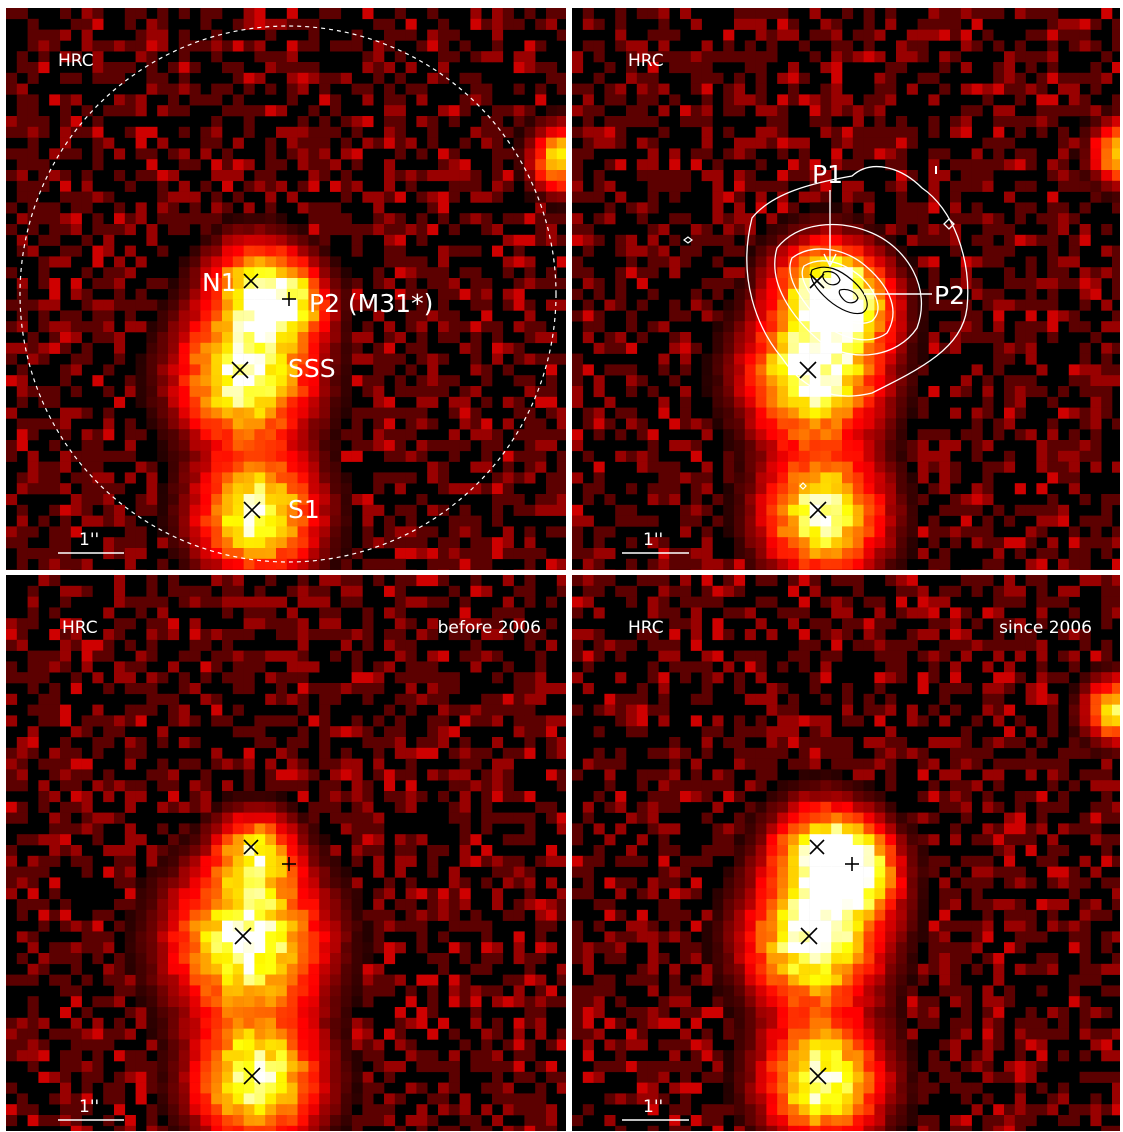 Image resolution: width=1123 pixels, height=1132 pixels. I want to click on source-label-n1: N1, so click(219, 282).